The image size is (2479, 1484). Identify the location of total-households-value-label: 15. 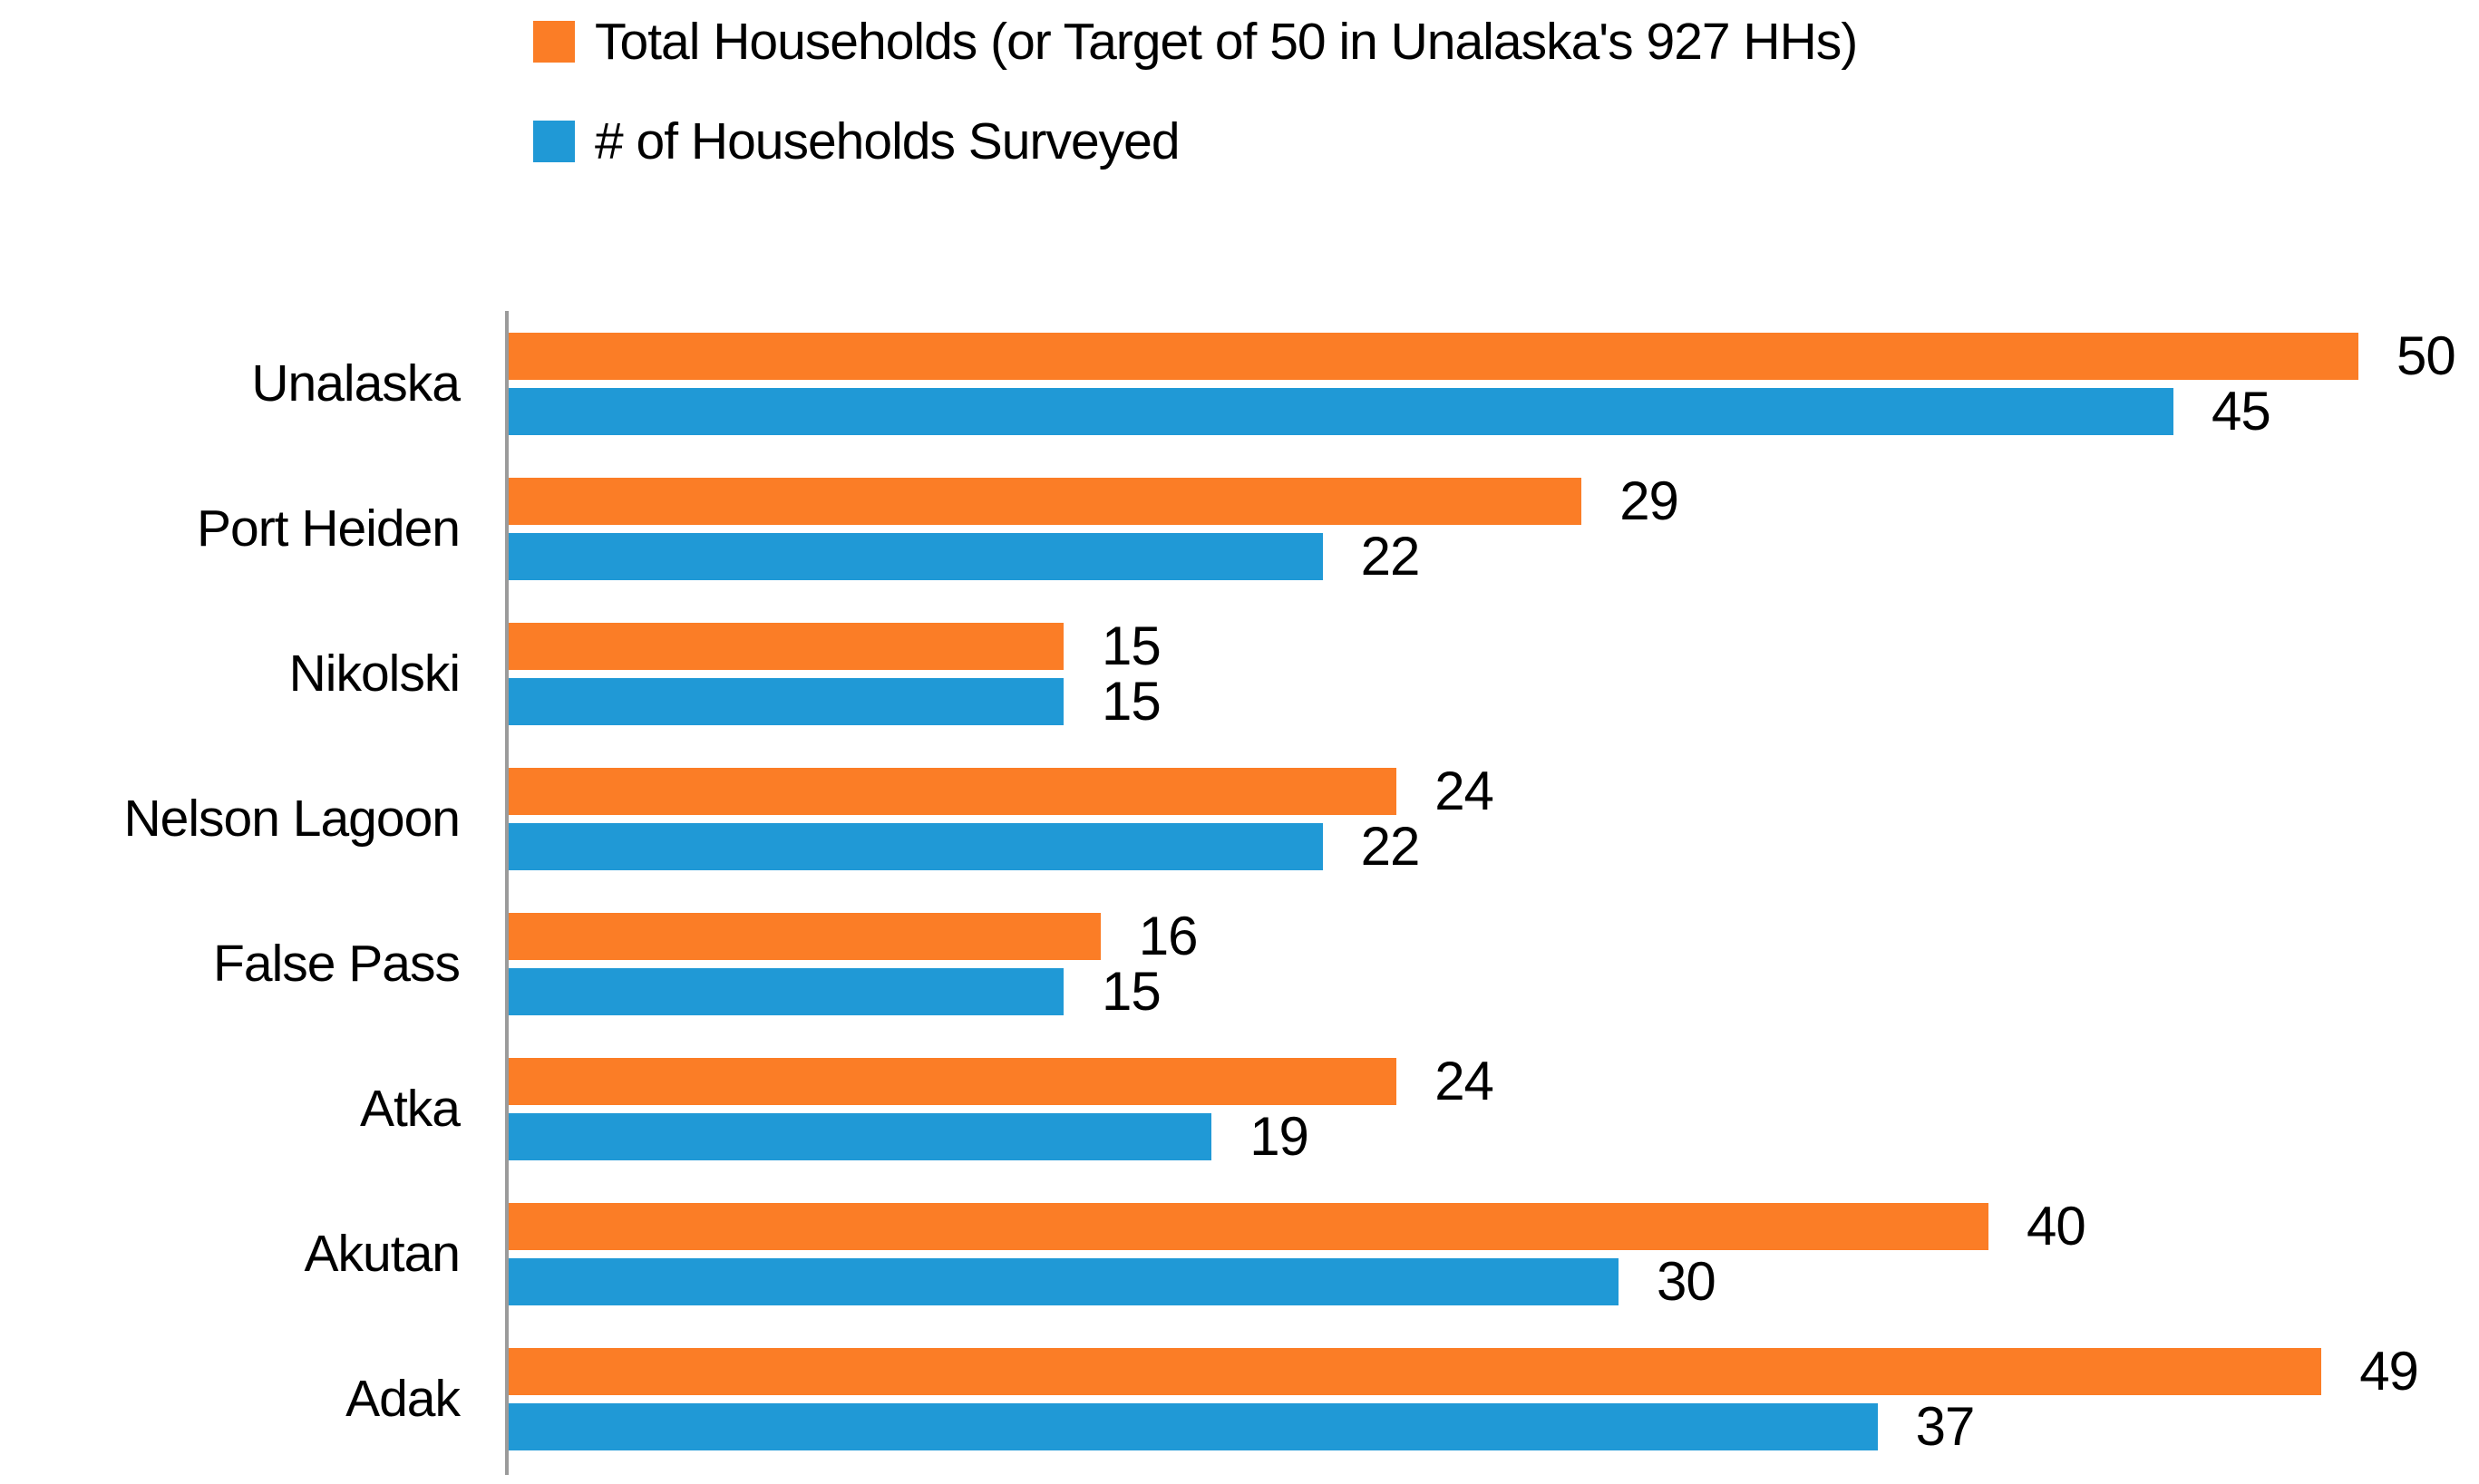
(1132, 646).